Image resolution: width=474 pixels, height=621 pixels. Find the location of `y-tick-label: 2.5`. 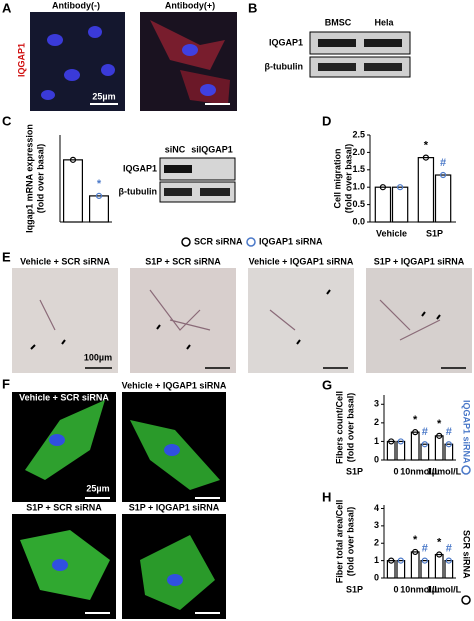

y-tick-label: 2.5 is located at coordinates (358, 134).